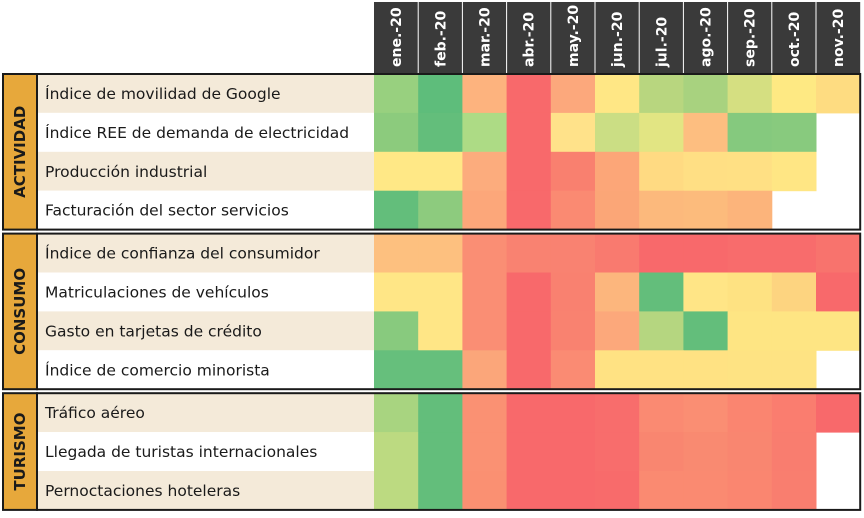  I want to click on row-label: Índice de comercio minorista, so click(157, 369).